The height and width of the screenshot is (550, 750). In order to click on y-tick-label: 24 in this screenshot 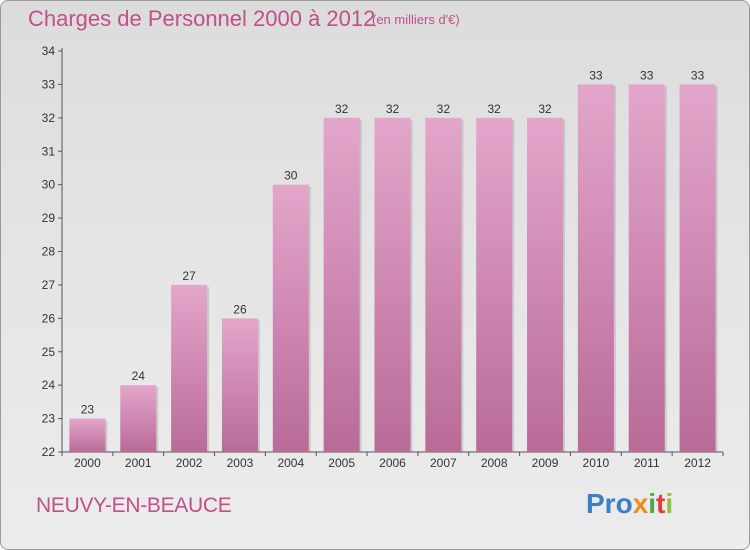, I will do `click(49, 385)`.